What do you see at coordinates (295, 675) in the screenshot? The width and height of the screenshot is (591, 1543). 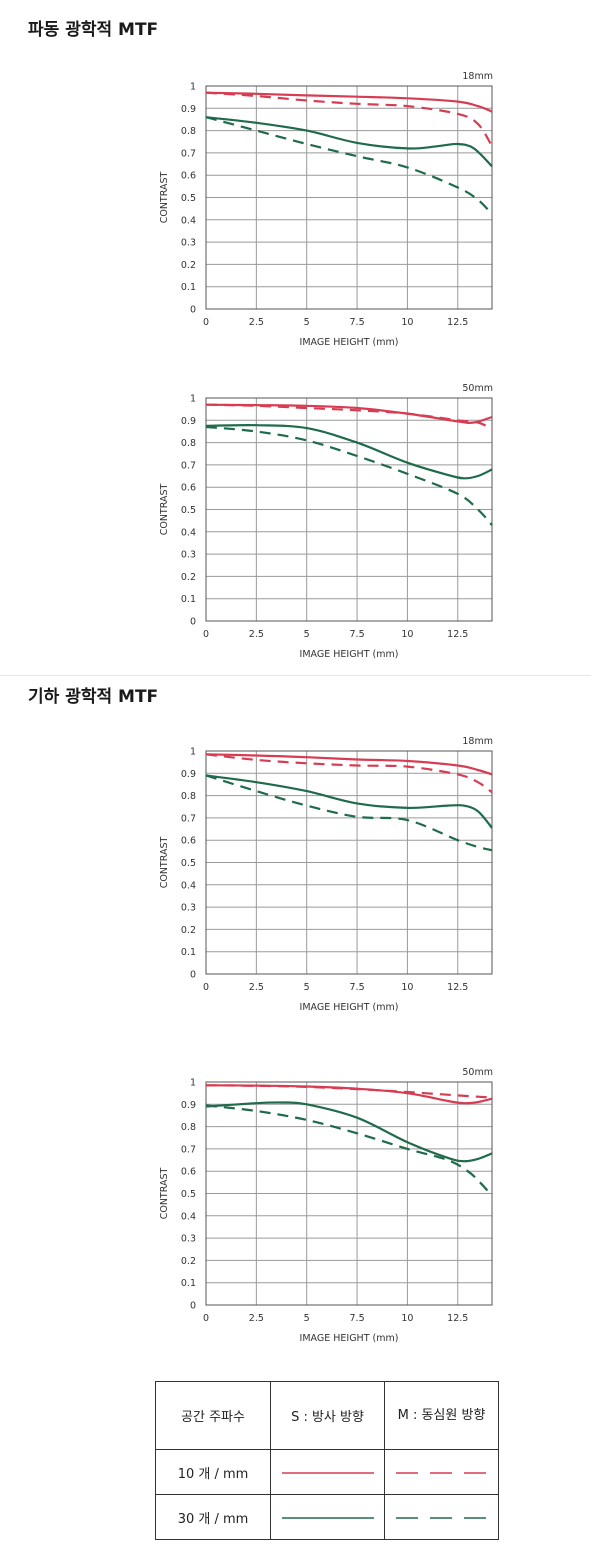 I see `section-divider` at bounding box center [295, 675].